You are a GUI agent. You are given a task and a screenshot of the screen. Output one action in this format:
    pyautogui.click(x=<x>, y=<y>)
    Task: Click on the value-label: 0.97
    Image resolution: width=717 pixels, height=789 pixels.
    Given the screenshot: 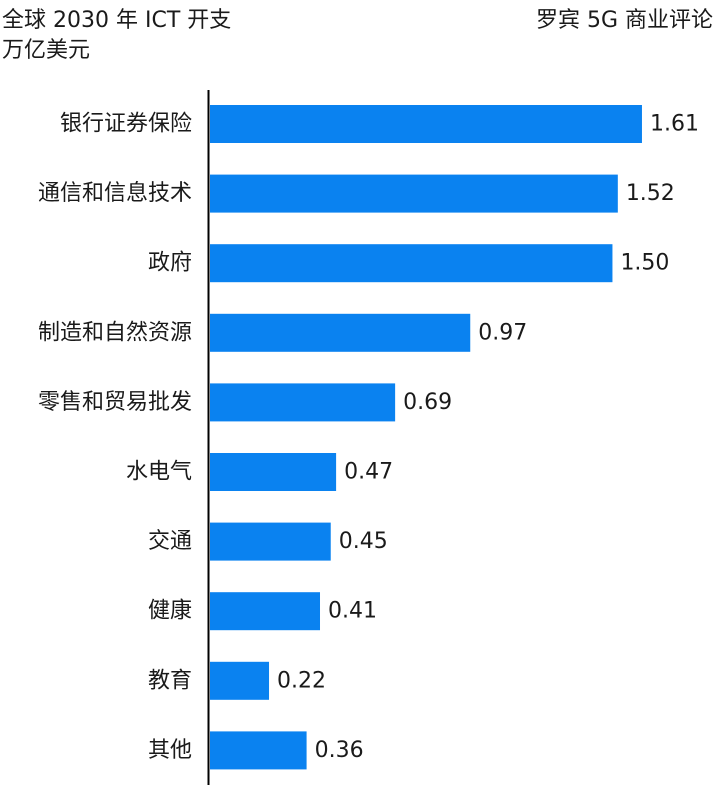 What is the action you would take?
    pyautogui.click(x=502, y=332)
    